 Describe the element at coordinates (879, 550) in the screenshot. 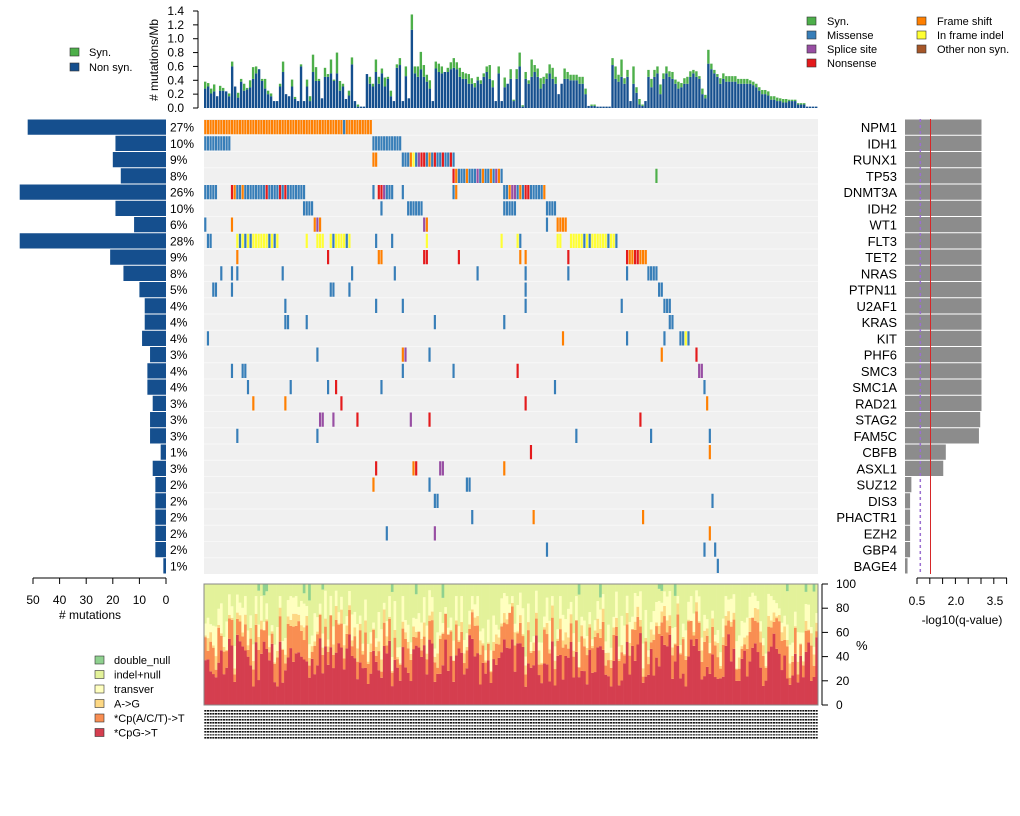

I see `gene-name-label: GBP4` at that location.